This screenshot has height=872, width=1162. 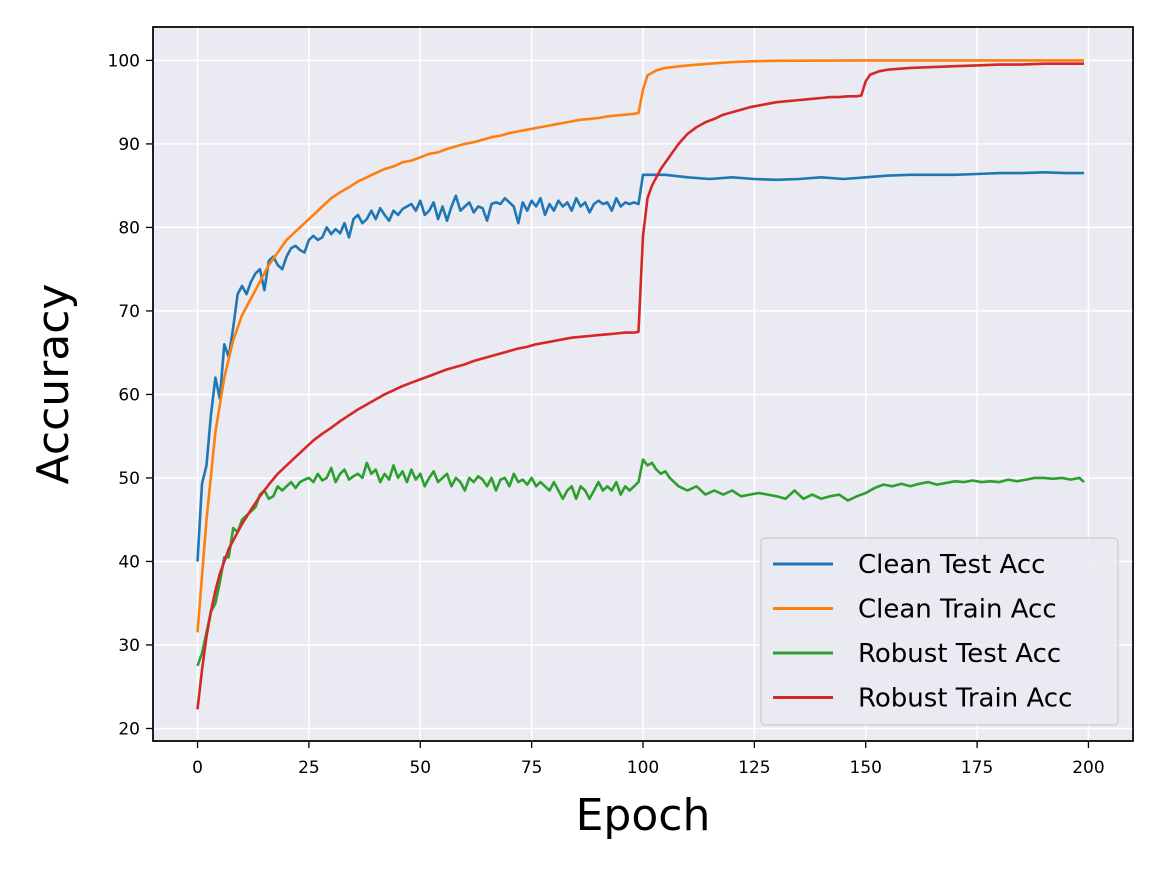 What do you see at coordinates (129, 228) in the screenshot?
I see `y-tick-label: 80` at bounding box center [129, 228].